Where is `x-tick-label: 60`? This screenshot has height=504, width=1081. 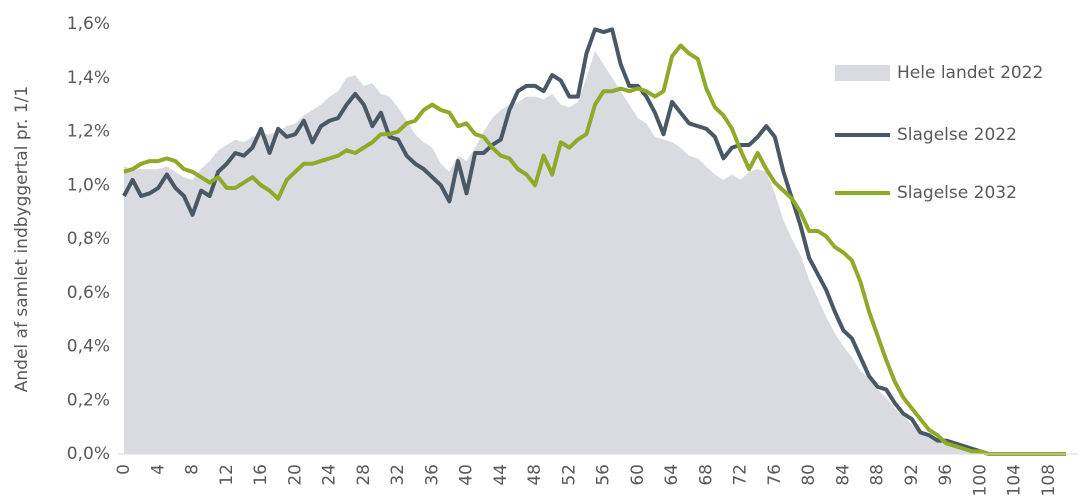
x-tick-label: 60 is located at coordinates (638, 475).